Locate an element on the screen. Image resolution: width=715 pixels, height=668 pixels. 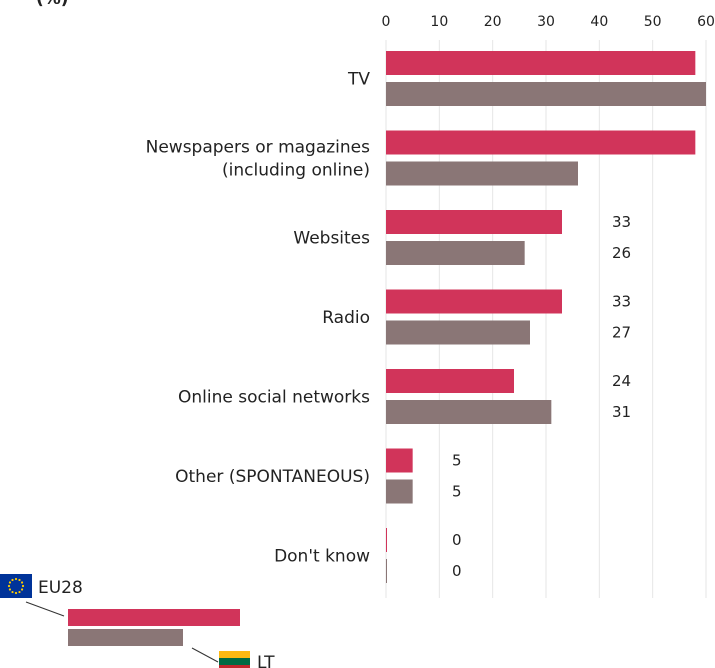
legend-label-lt: LT is located at coordinates (266, 660).